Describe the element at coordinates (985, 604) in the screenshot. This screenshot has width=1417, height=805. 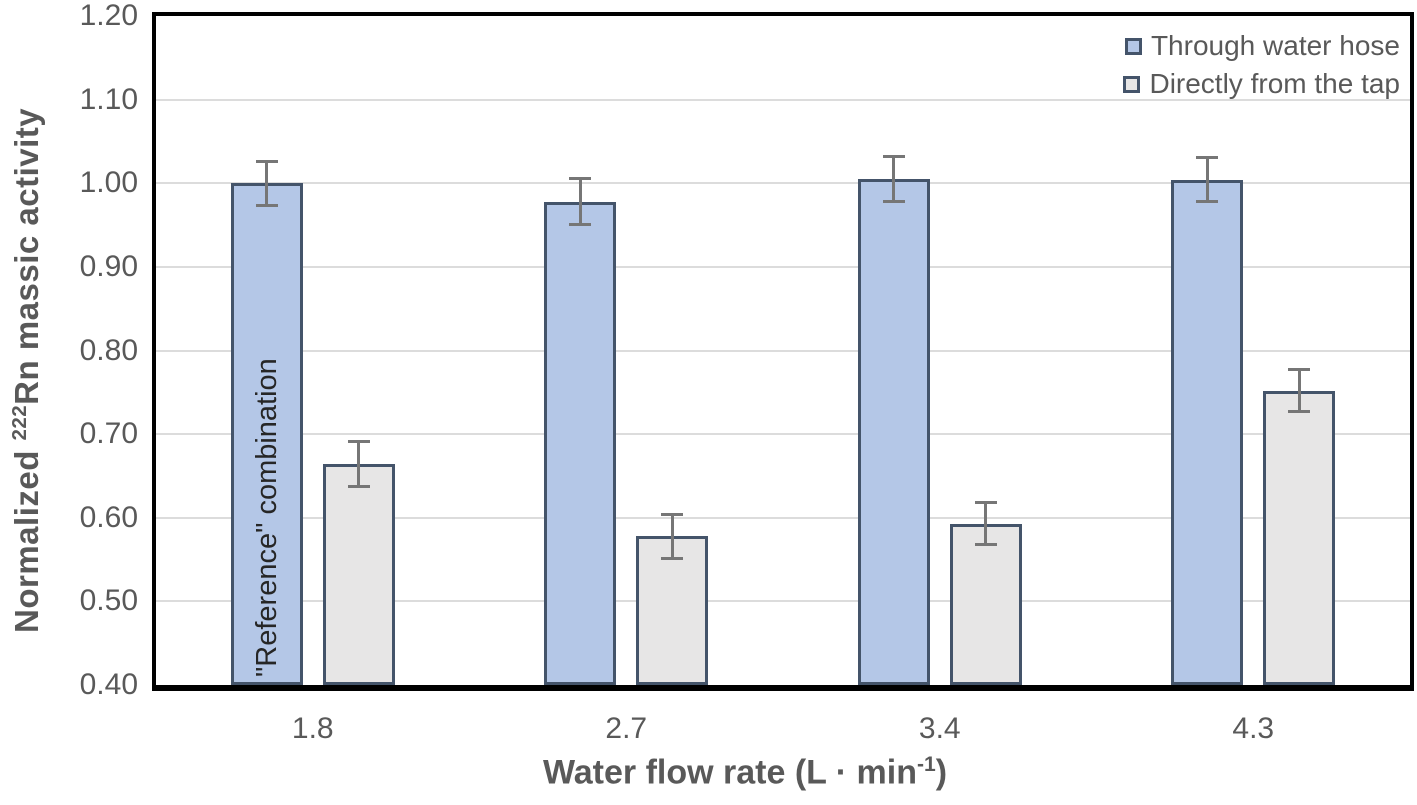
I see `bar-tap-3.4` at that location.